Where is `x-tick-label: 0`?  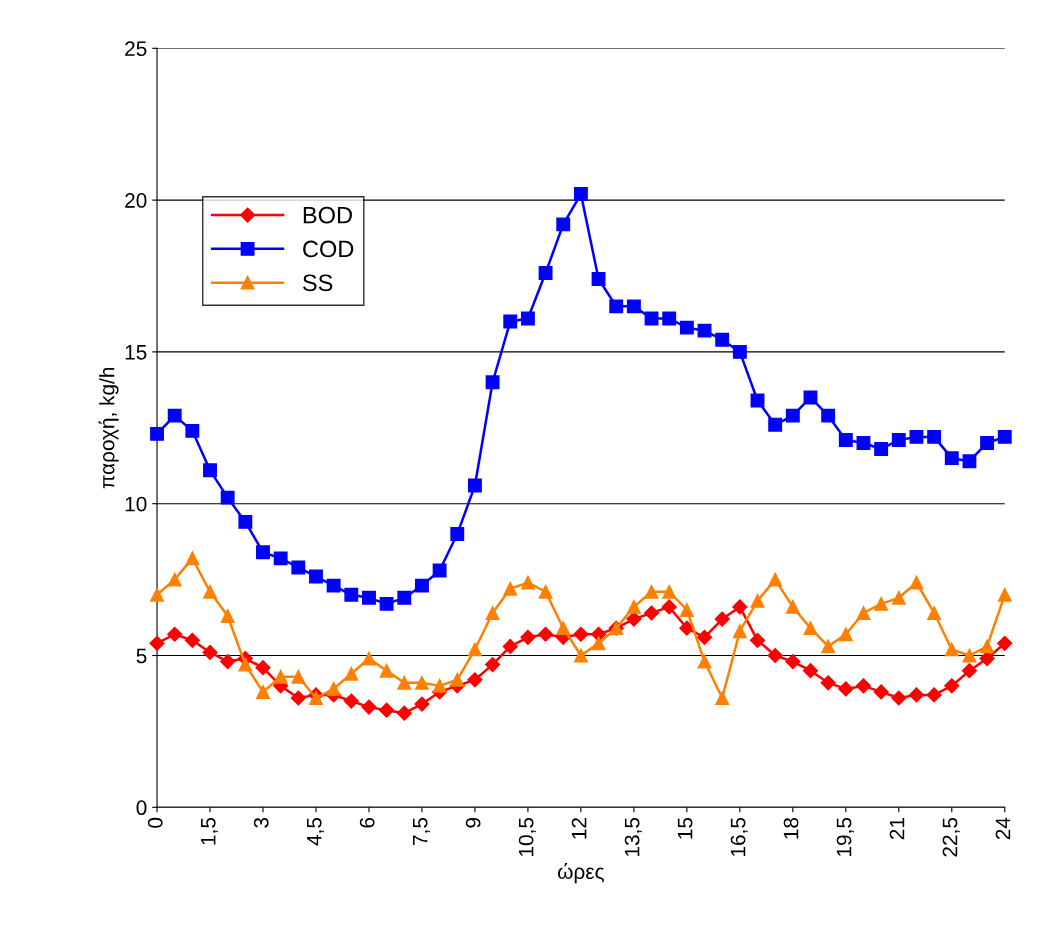 x-tick-label: 0 is located at coordinates (155, 822).